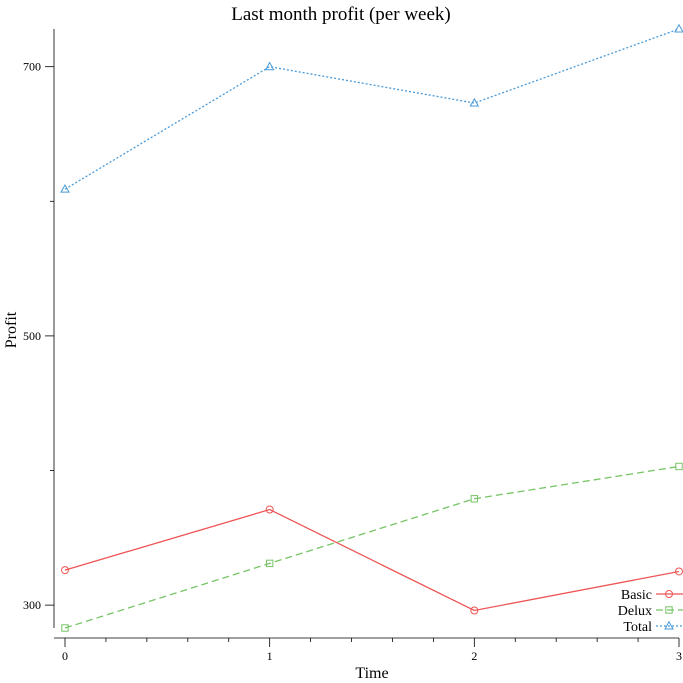 This screenshot has height=683, width=683. I want to click on legend-marker-basic, so click(669, 594).